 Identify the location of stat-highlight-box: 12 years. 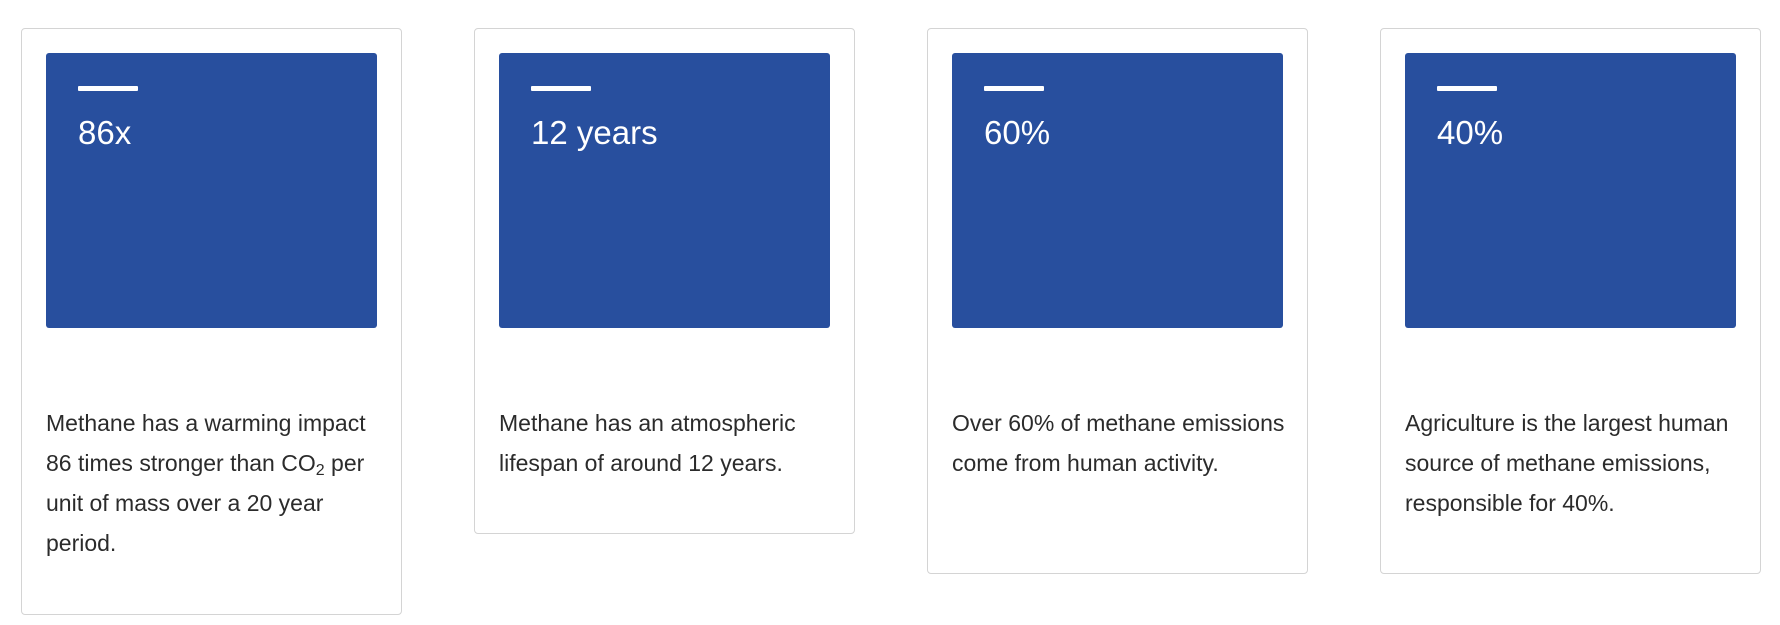
(664, 190).